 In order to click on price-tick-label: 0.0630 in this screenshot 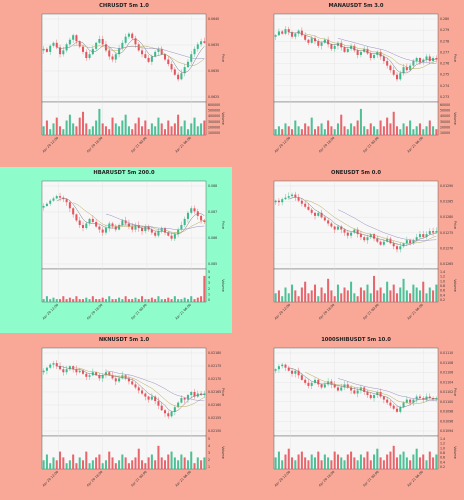, I will do `click(213, 71)`.